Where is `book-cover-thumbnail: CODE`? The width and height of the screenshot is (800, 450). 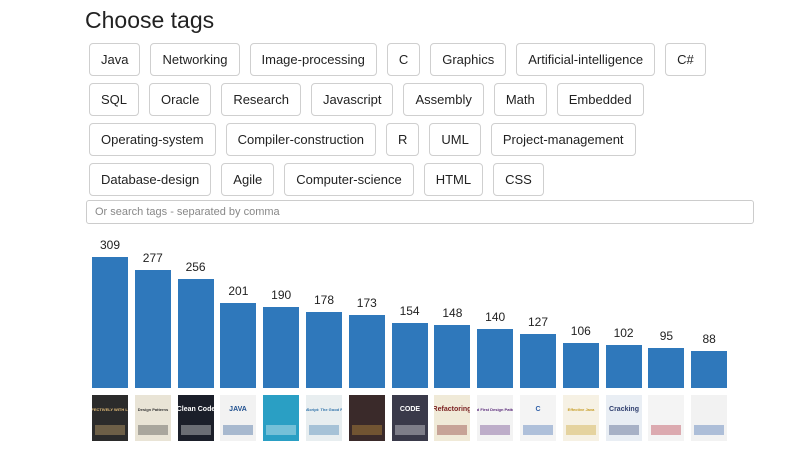
book-cover-thumbnail: CODE is located at coordinates (409, 418).